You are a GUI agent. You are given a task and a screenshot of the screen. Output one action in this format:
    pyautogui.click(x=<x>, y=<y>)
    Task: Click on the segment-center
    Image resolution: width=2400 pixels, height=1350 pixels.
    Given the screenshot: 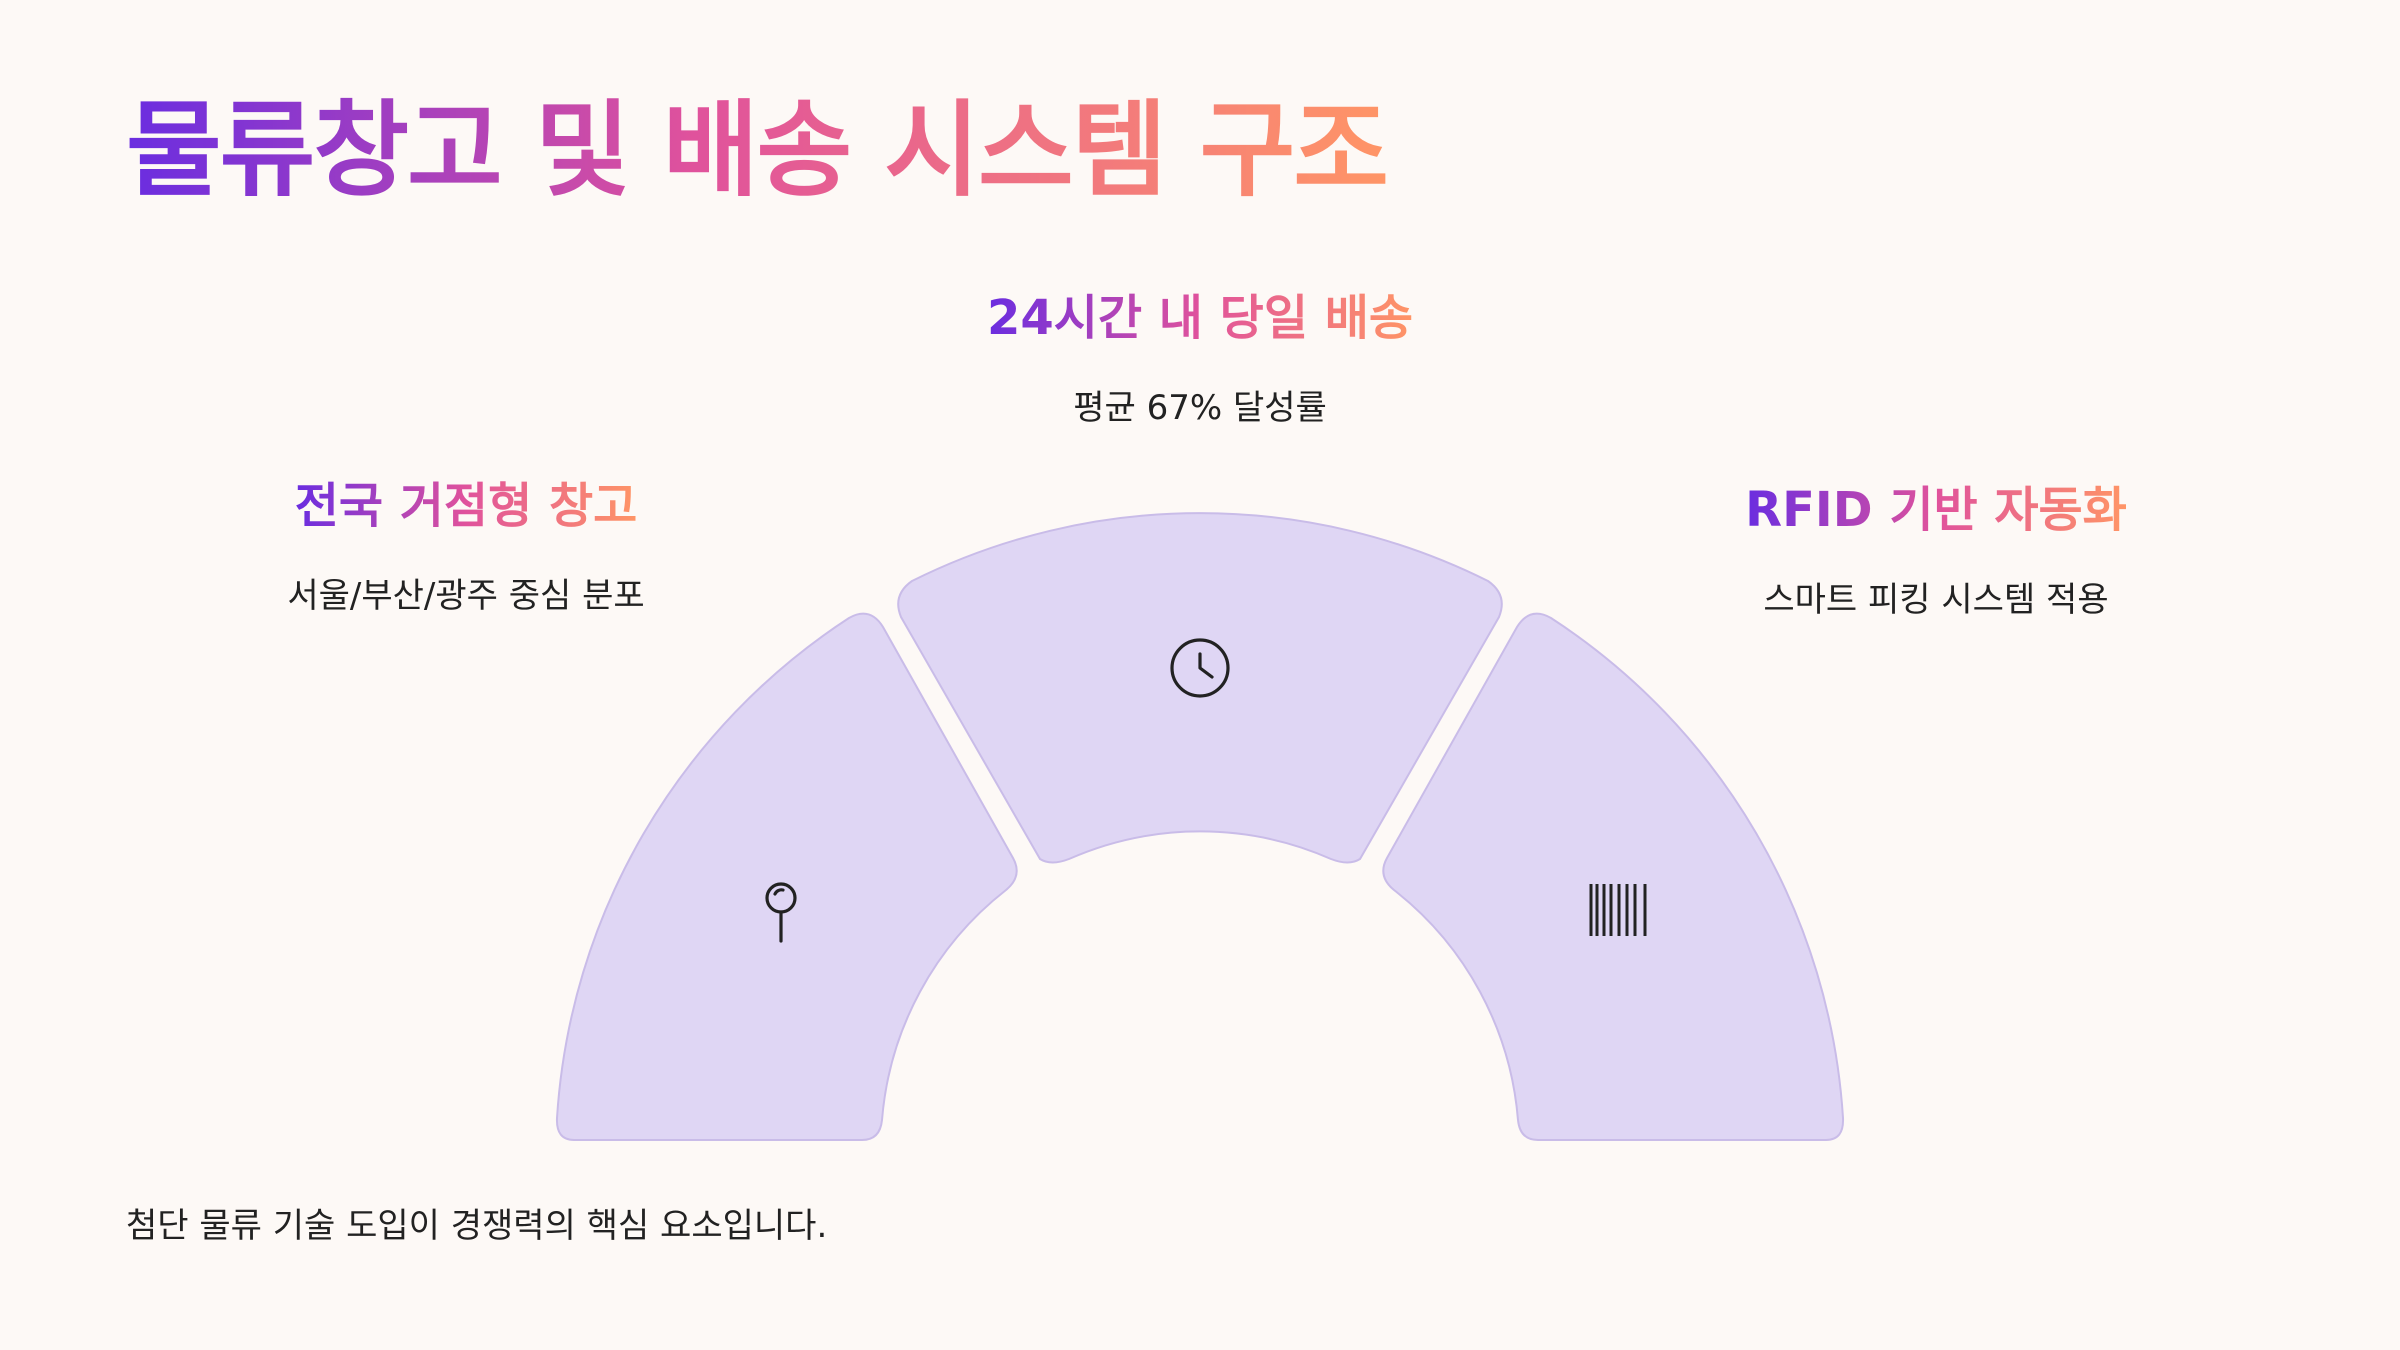 What is the action you would take?
    pyautogui.click(x=1200, y=688)
    